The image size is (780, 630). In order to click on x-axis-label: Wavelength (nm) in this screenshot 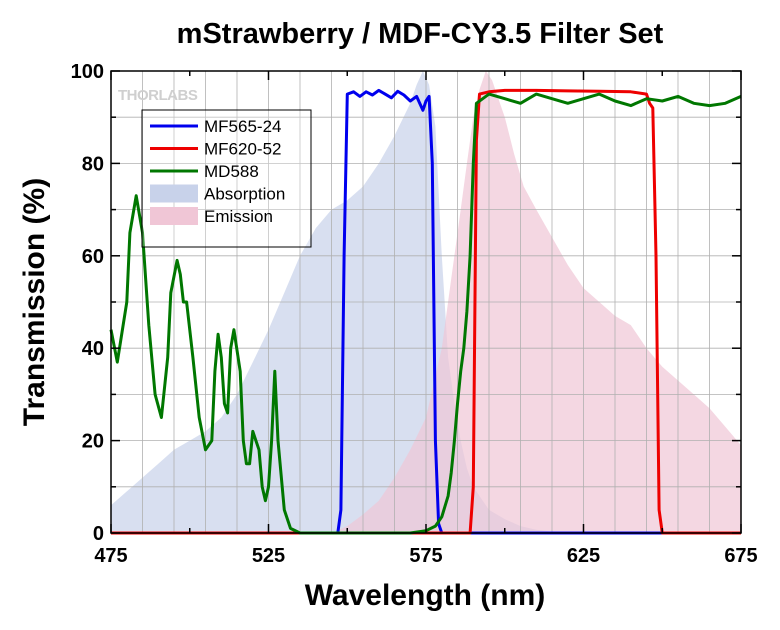, I will do `click(425, 595)`.